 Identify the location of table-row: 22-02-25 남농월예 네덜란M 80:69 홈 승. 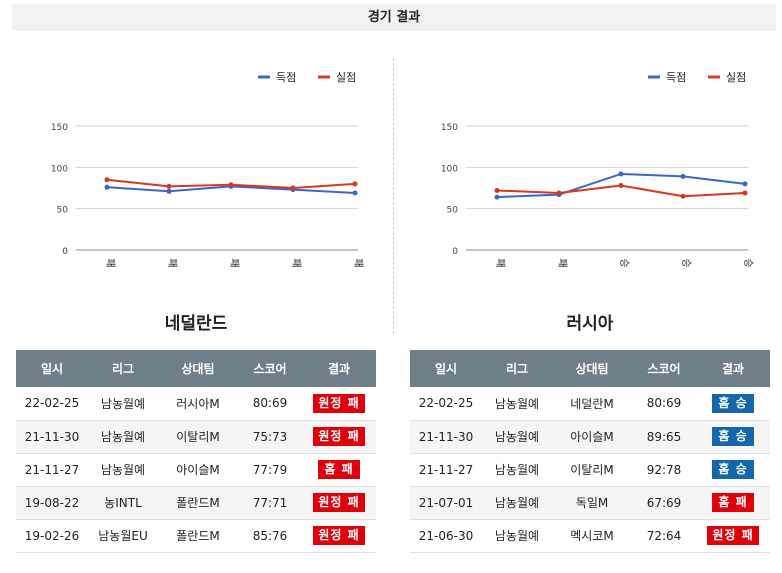
(590, 404).